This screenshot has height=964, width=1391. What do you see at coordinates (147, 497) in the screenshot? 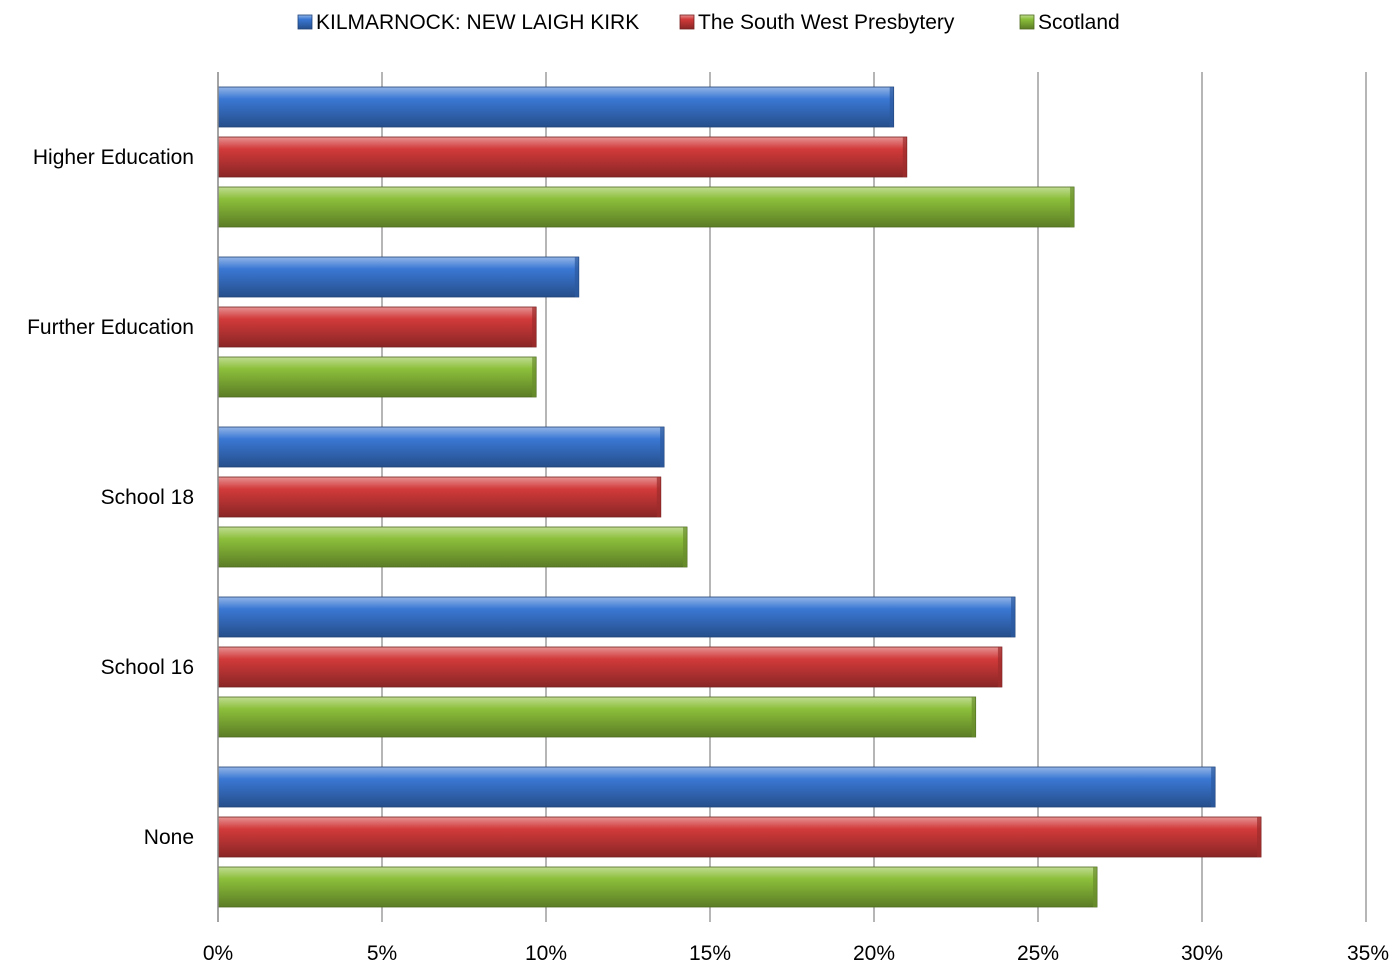
I see `category-label: School 18` at bounding box center [147, 497].